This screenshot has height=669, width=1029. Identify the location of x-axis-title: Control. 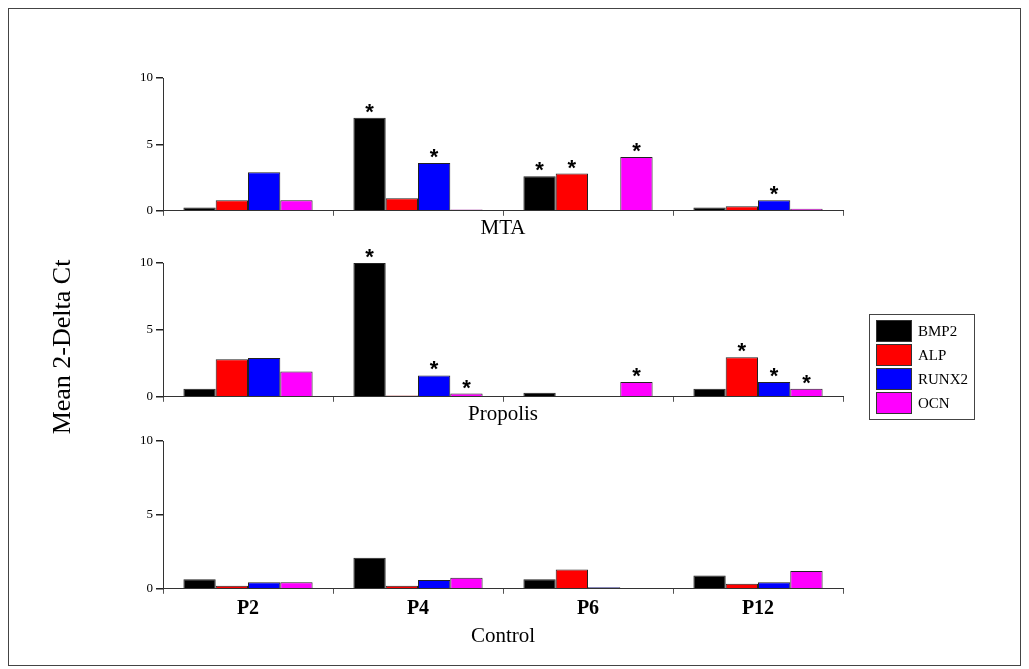
(503, 634).